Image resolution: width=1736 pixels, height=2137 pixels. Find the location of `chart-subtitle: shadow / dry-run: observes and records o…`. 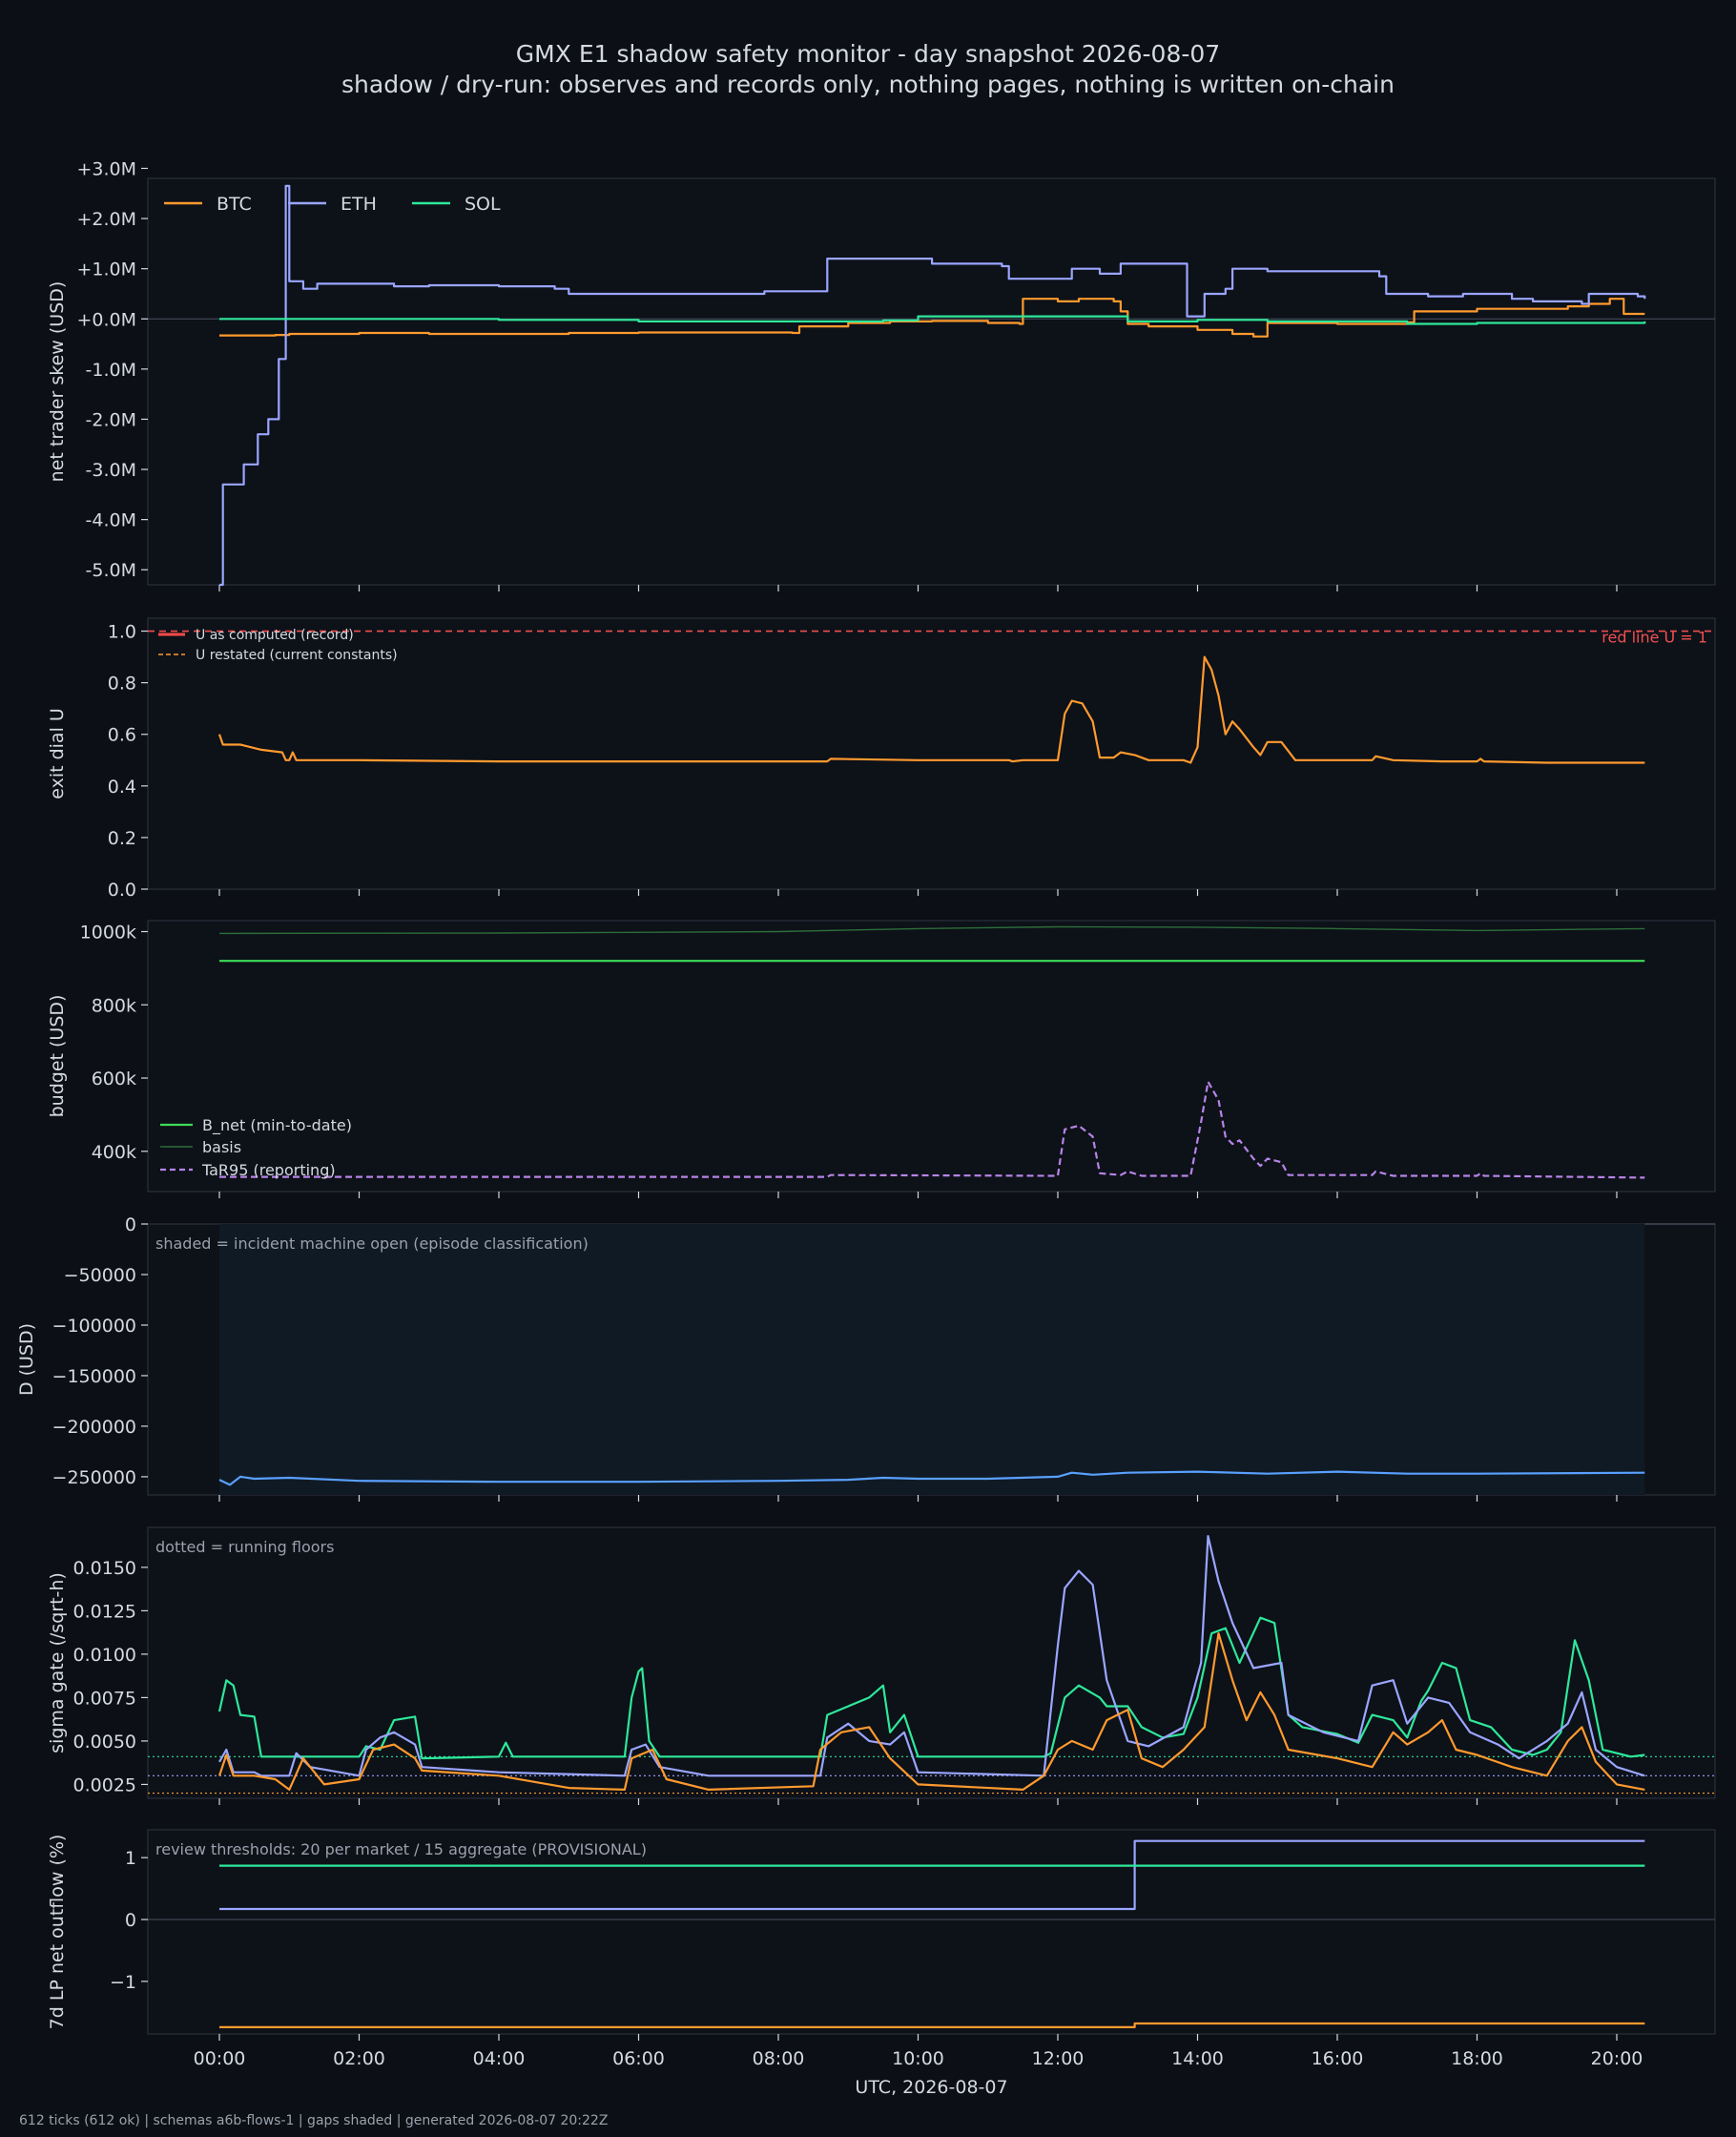

chart-subtitle: shadow / dry-run: observes and records o… is located at coordinates (868, 84).